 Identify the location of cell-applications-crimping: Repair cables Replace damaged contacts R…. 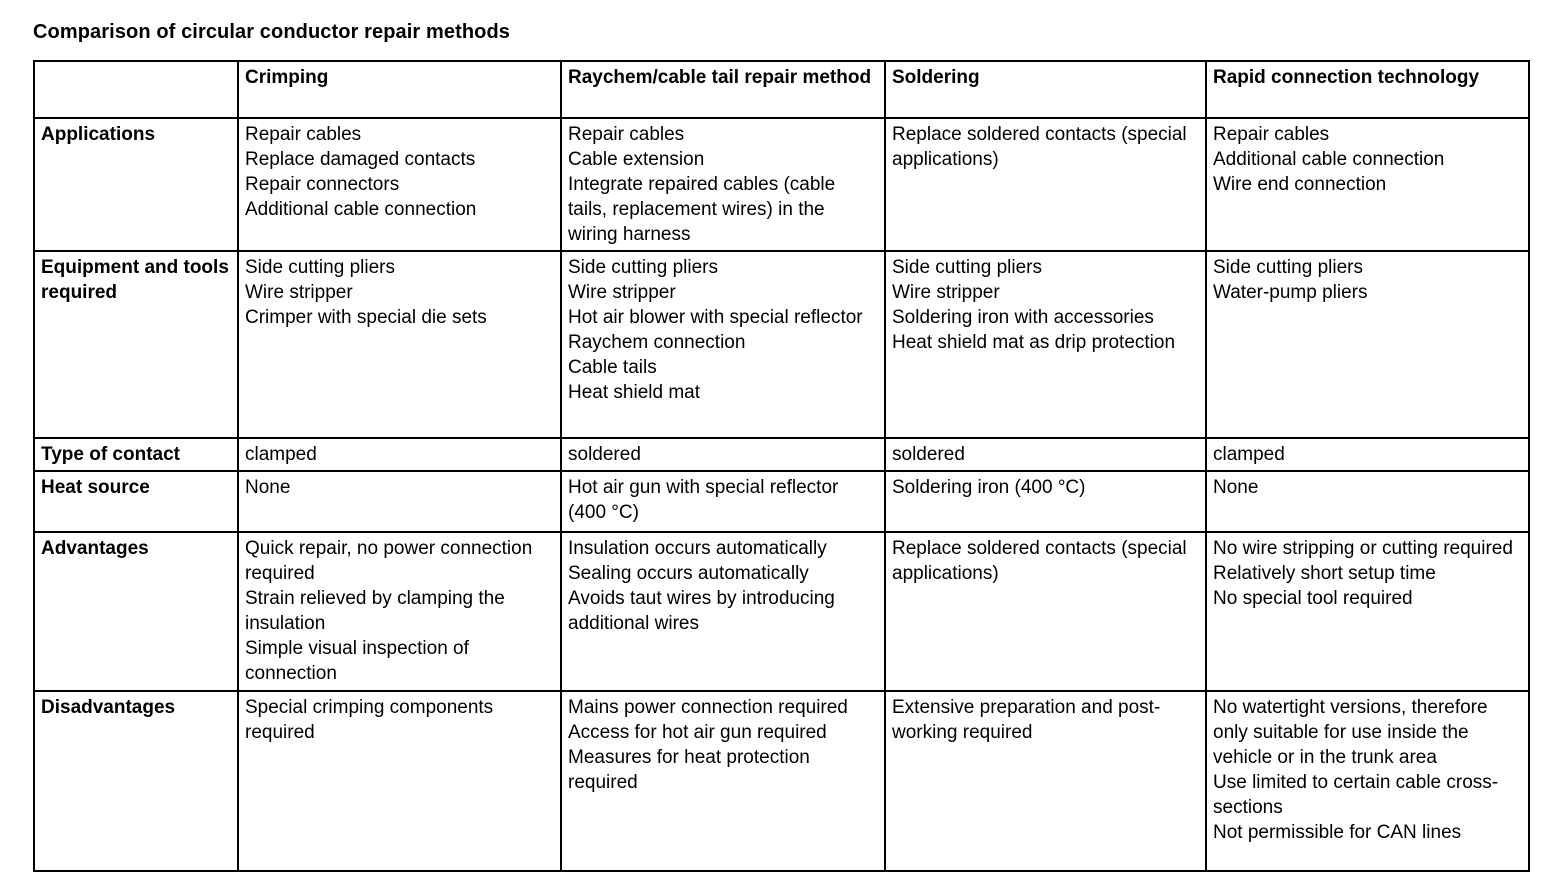
(399, 184).